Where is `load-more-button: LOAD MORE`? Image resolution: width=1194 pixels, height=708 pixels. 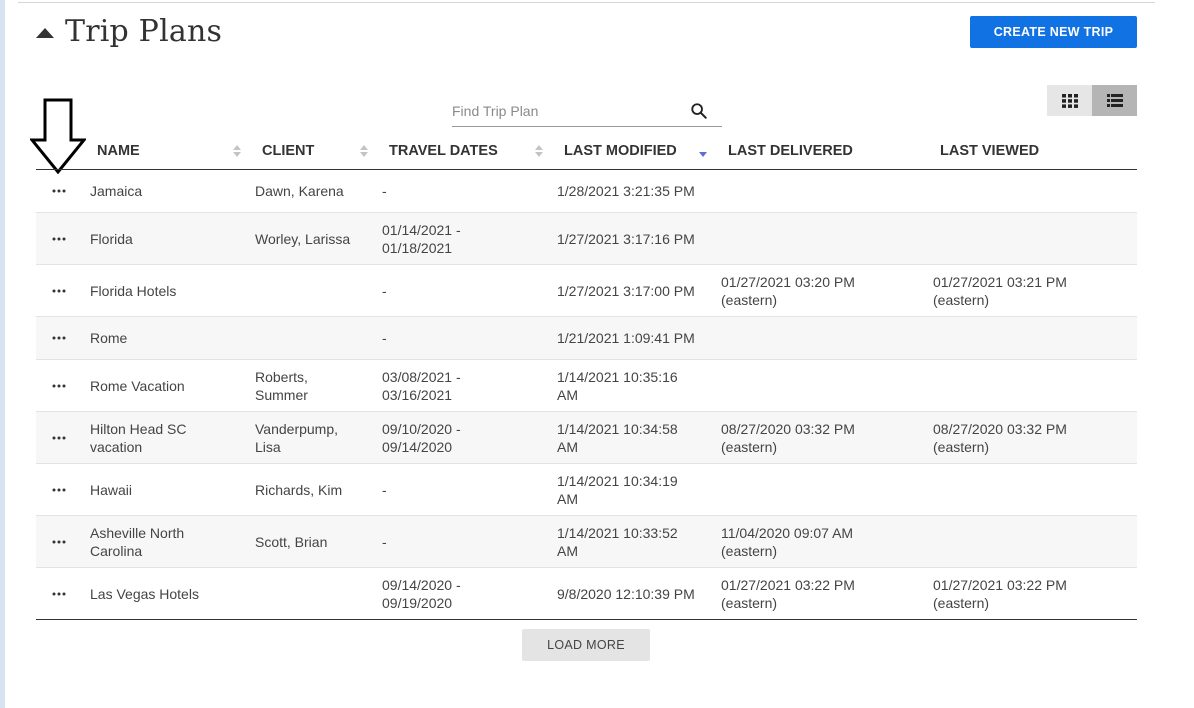 load-more-button: LOAD MORE is located at coordinates (586, 645).